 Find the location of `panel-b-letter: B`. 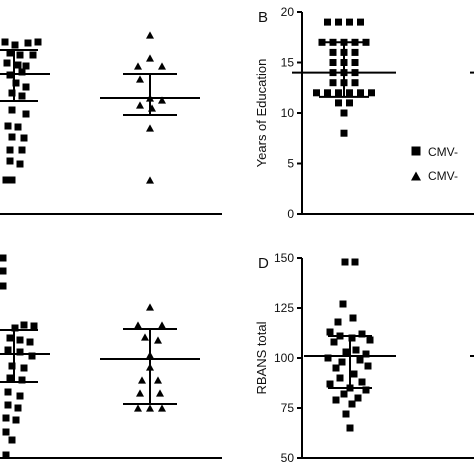

panel-b-letter: B is located at coordinates (263, 17).